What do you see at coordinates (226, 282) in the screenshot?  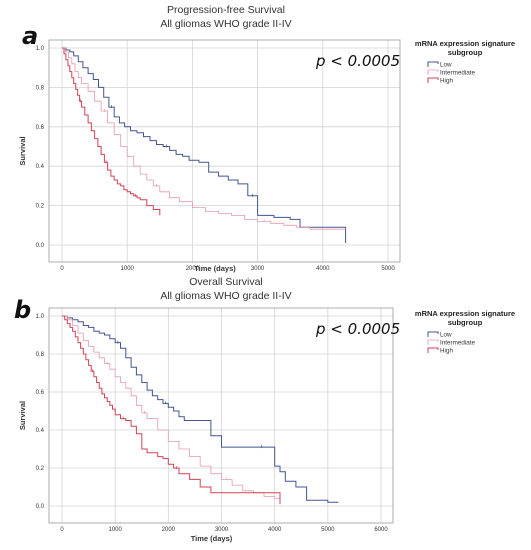 I see `chart-title: Overall Survival` at bounding box center [226, 282].